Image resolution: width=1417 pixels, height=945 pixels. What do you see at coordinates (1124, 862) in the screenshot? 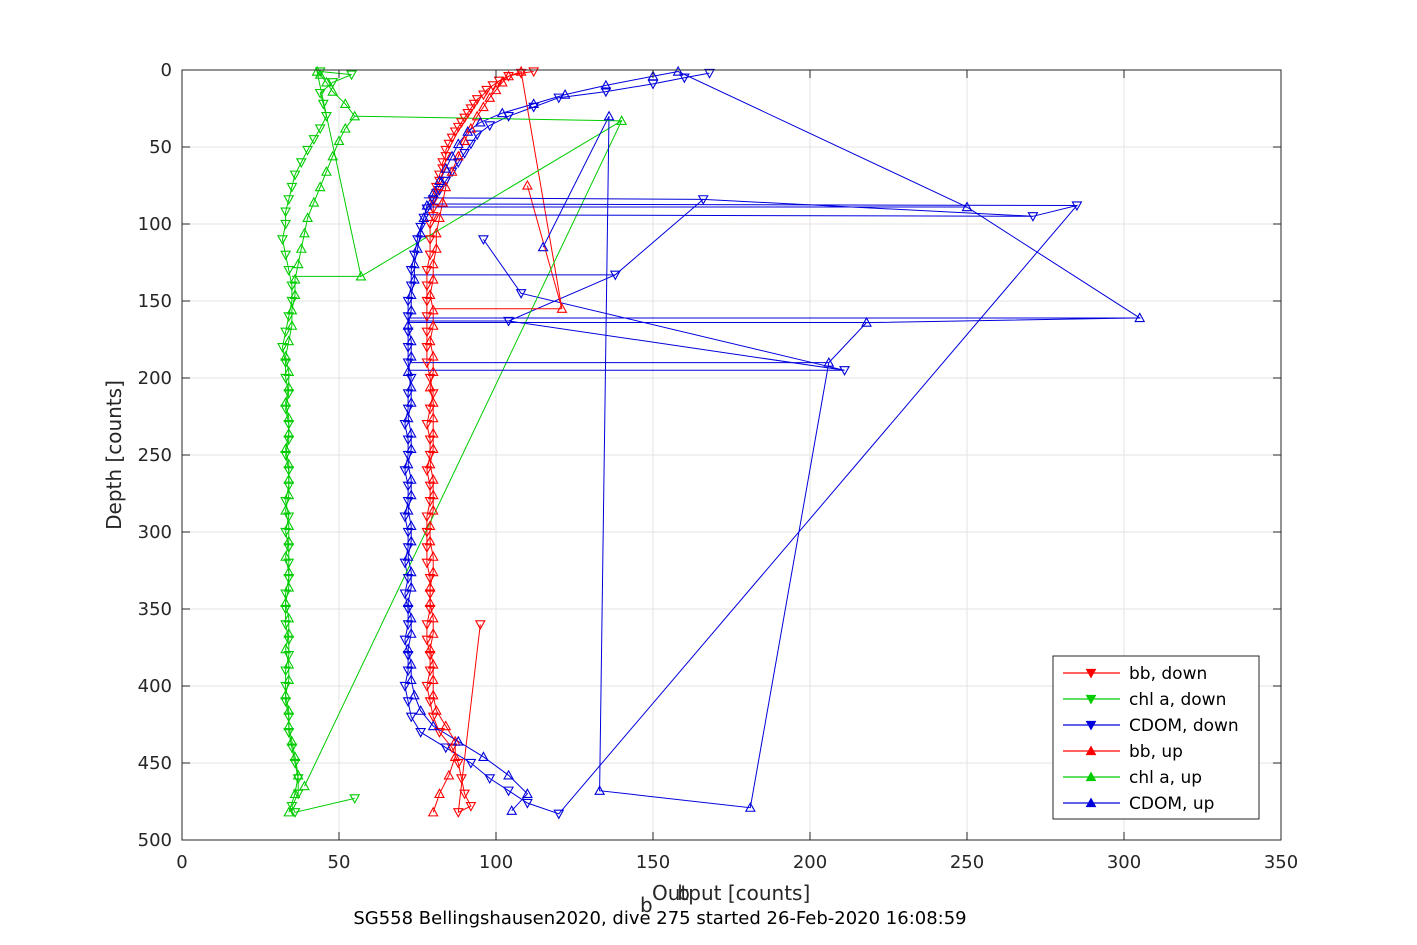
I see `x-tick-label: 300` at bounding box center [1124, 862].